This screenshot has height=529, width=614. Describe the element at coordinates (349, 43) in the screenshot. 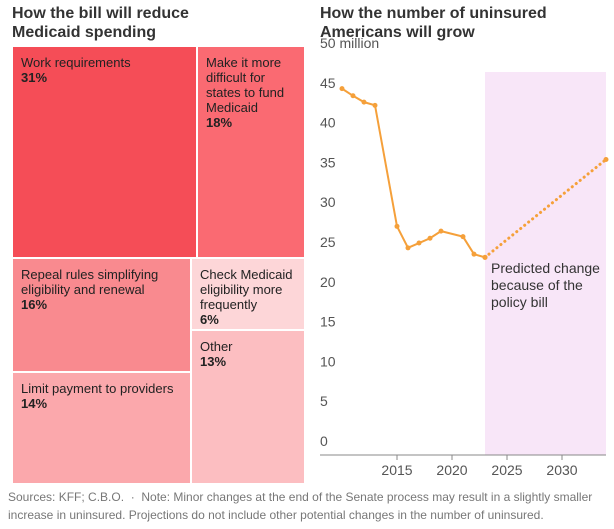

I see `y-tick-label: 50 million` at that location.